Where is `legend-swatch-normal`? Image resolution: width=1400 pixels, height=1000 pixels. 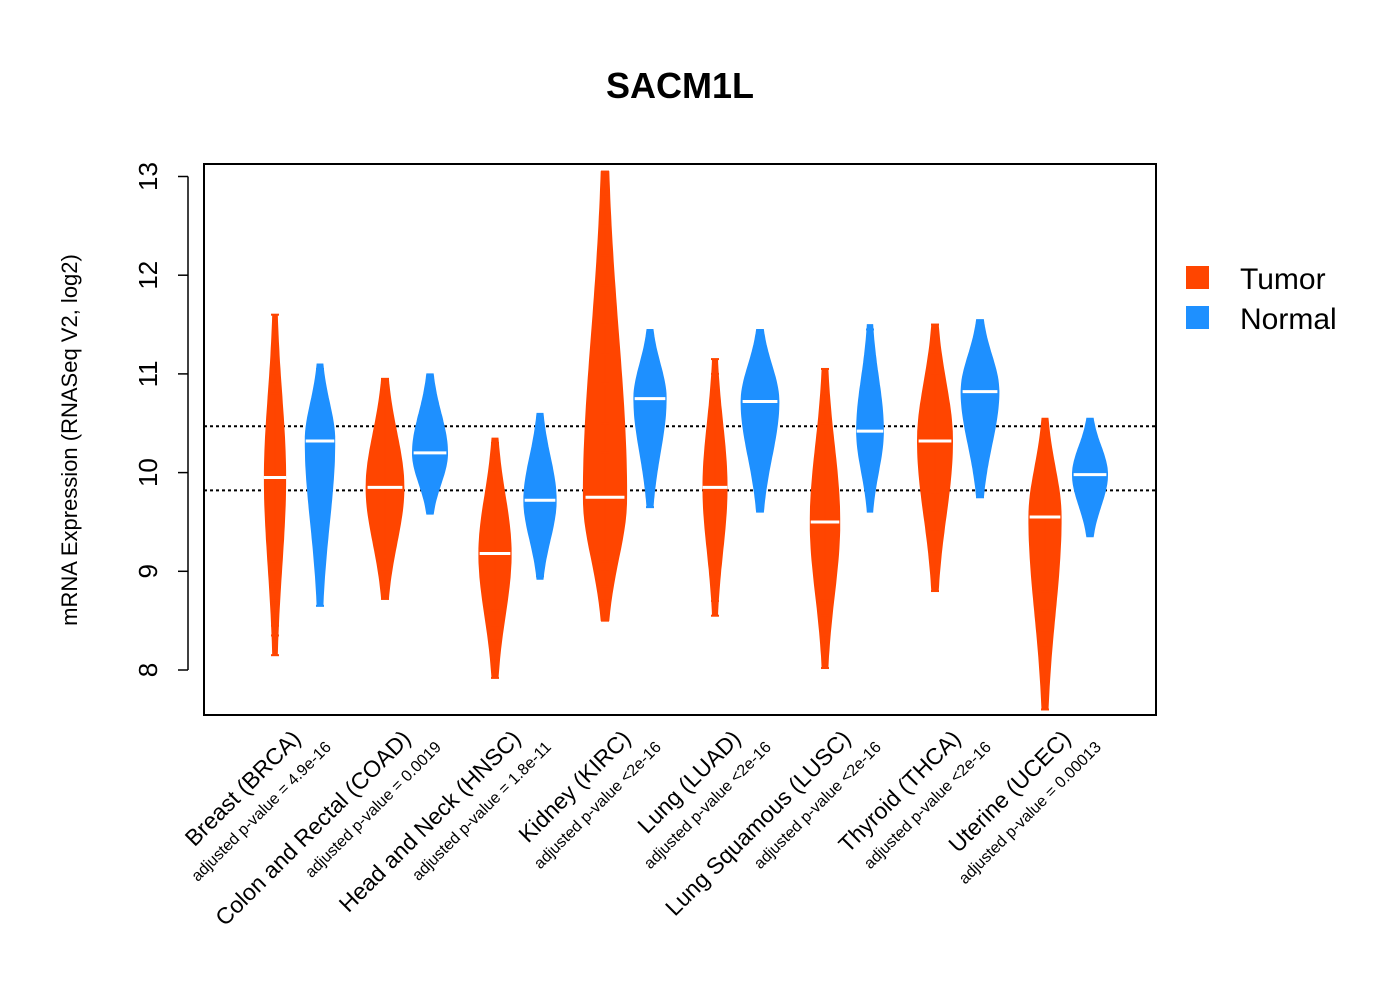 legend-swatch-normal is located at coordinates (1197, 317).